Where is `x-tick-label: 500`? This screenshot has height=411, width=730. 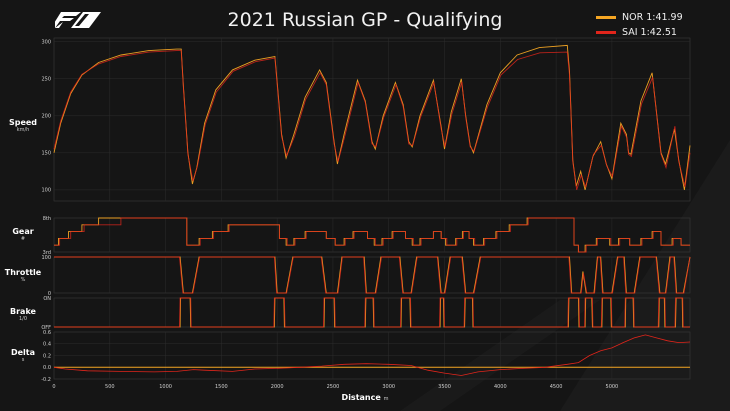 x-tick-label: 500 is located at coordinates (110, 387).